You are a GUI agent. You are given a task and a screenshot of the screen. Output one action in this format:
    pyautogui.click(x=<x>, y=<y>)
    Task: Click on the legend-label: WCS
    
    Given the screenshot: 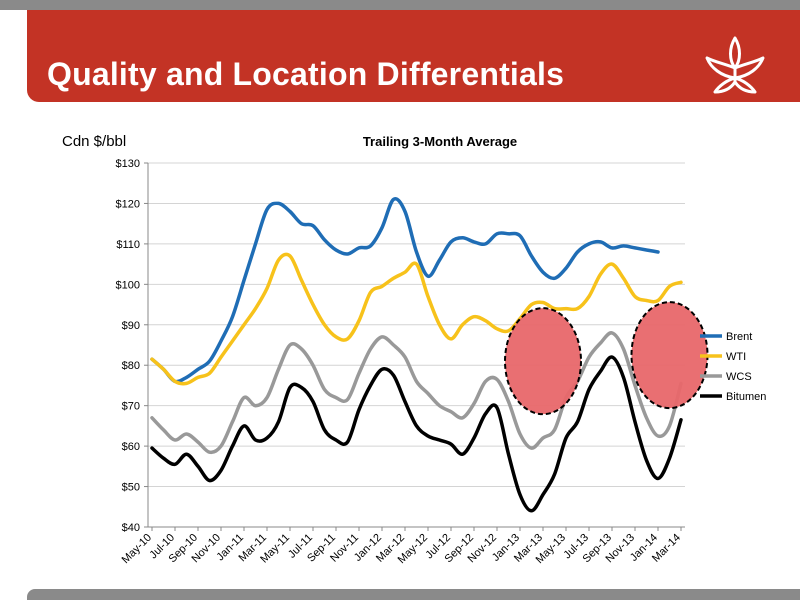 What is the action you would take?
    pyautogui.click(x=739, y=377)
    